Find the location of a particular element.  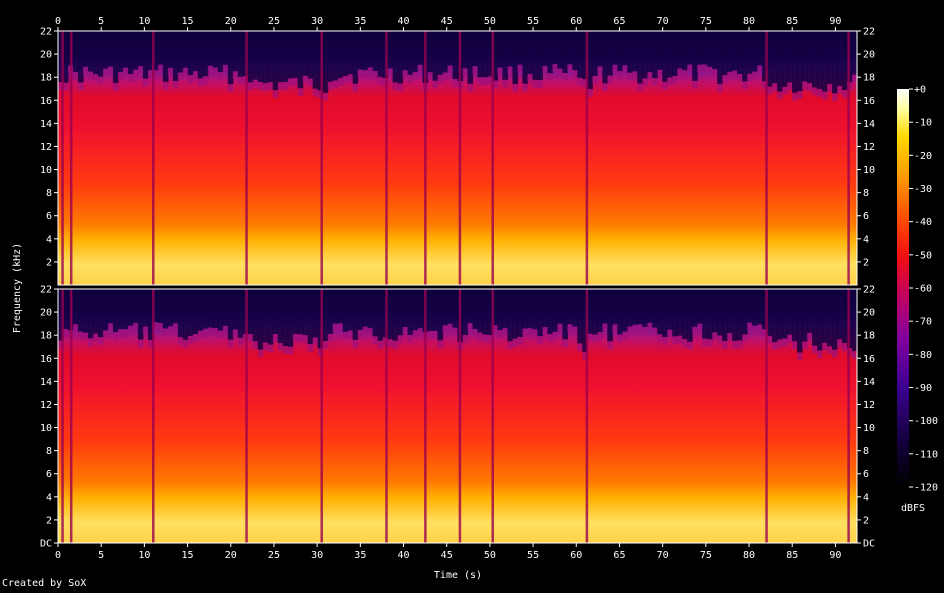

y-tick-label-left: 12 is located at coordinates (46, 405).